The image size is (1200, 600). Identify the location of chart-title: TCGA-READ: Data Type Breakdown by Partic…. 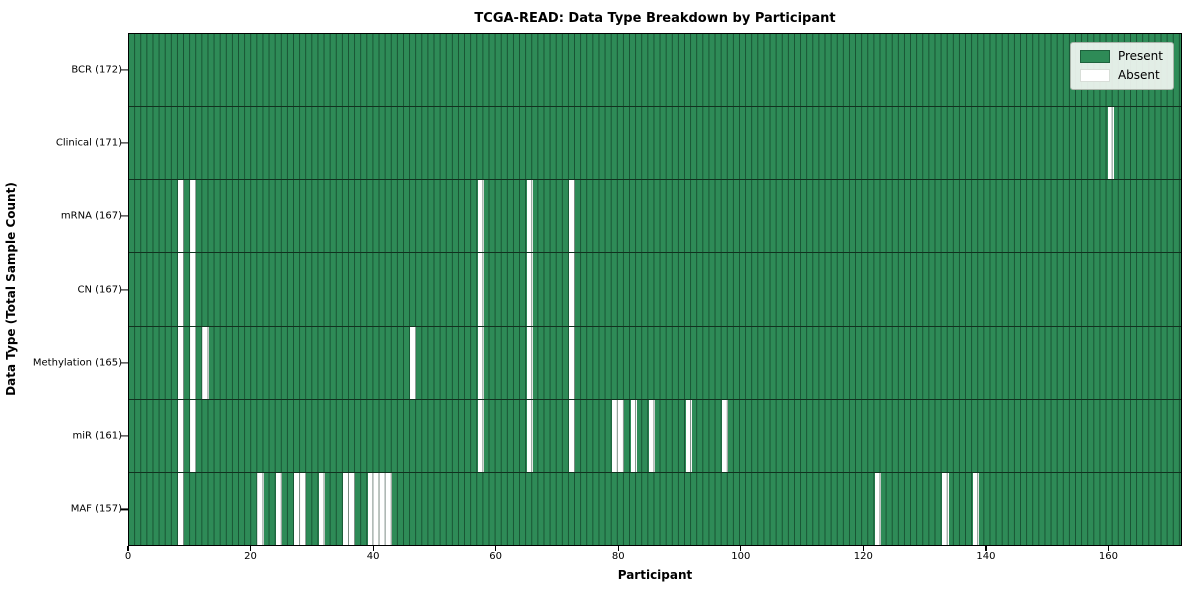
(655, 18).